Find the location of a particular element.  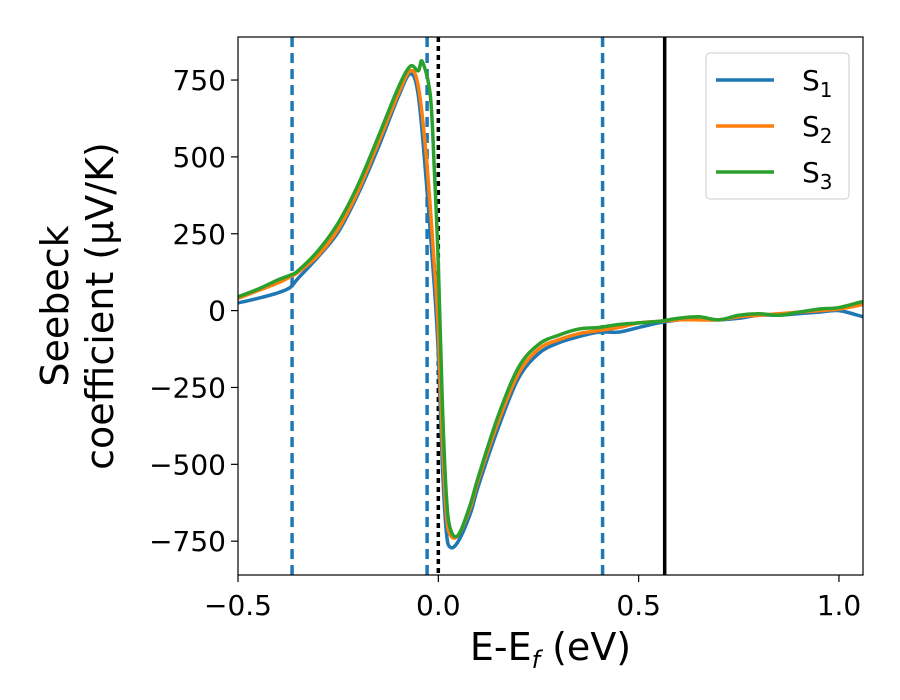

y-tick-label: −250 is located at coordinates (187, 387).